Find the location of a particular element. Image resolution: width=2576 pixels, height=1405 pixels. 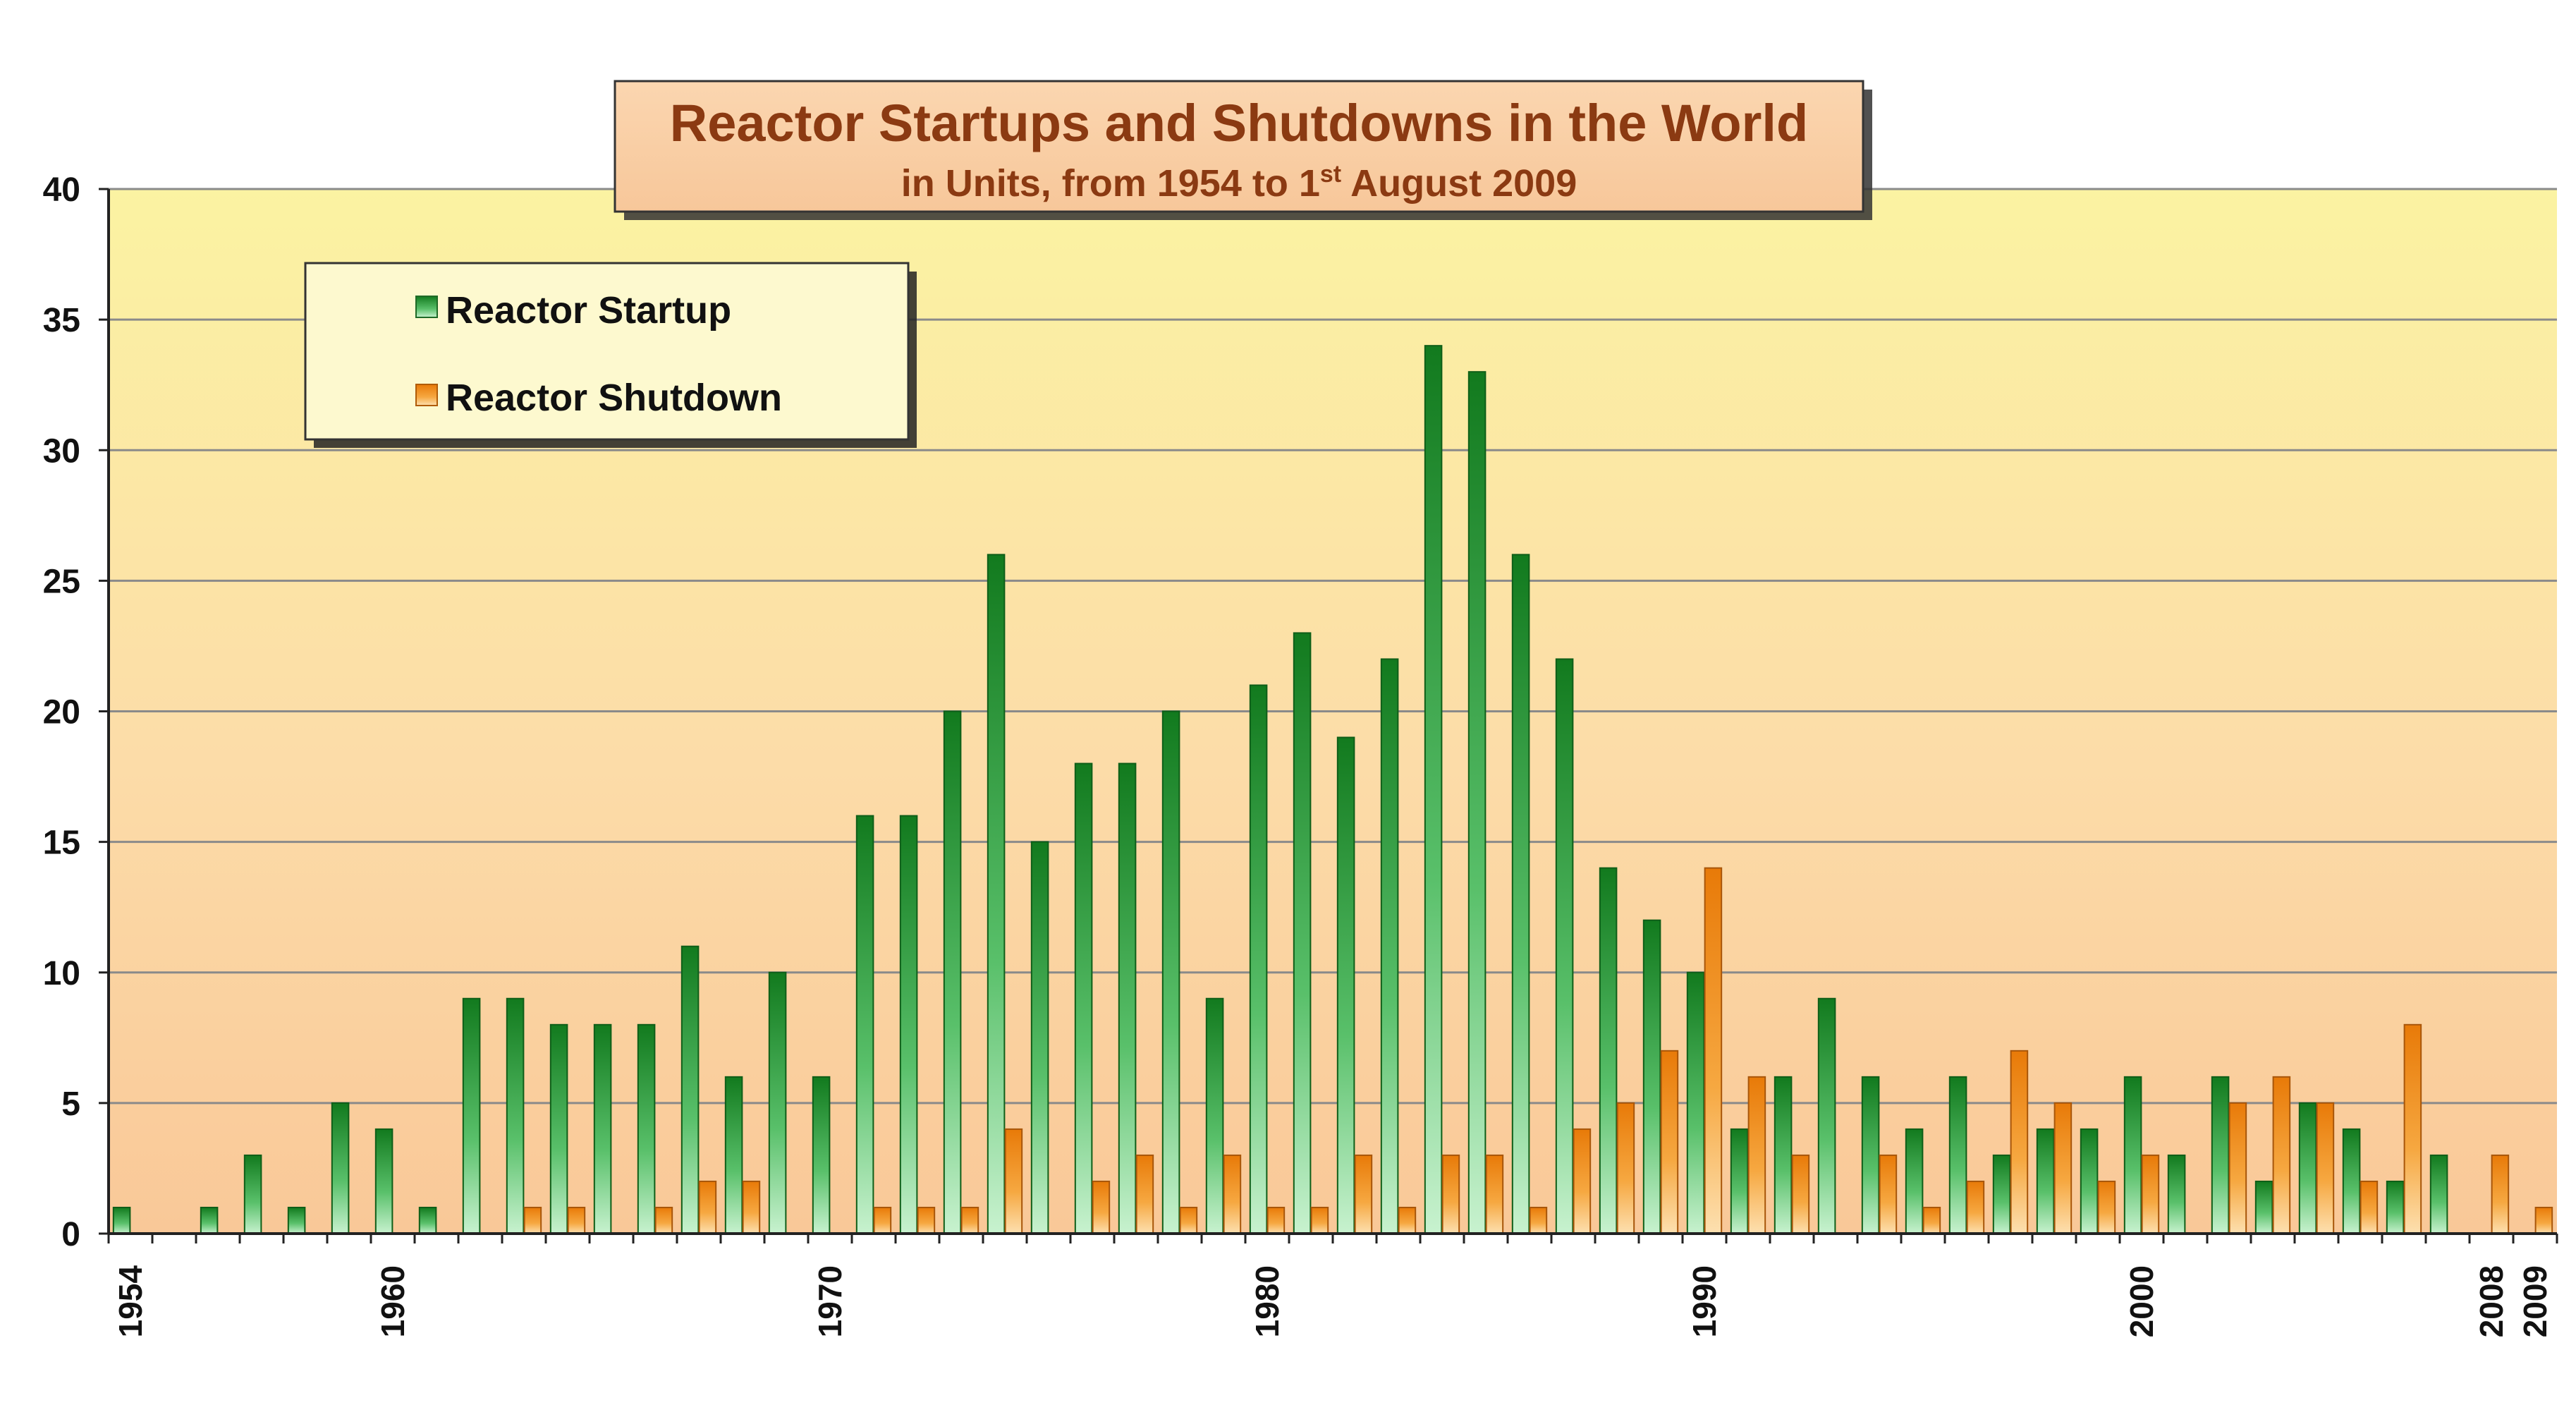

legend: Reactor Startup Reactor Shutdown is located at coordinates (610, 355).